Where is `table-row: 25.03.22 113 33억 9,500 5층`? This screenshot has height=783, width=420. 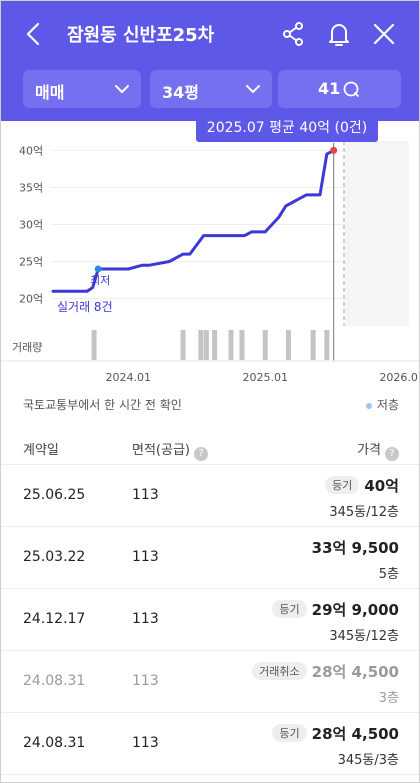
table-row: 25.03.22 113 33억 9,500 5층 is located at coordinates (210, 558).